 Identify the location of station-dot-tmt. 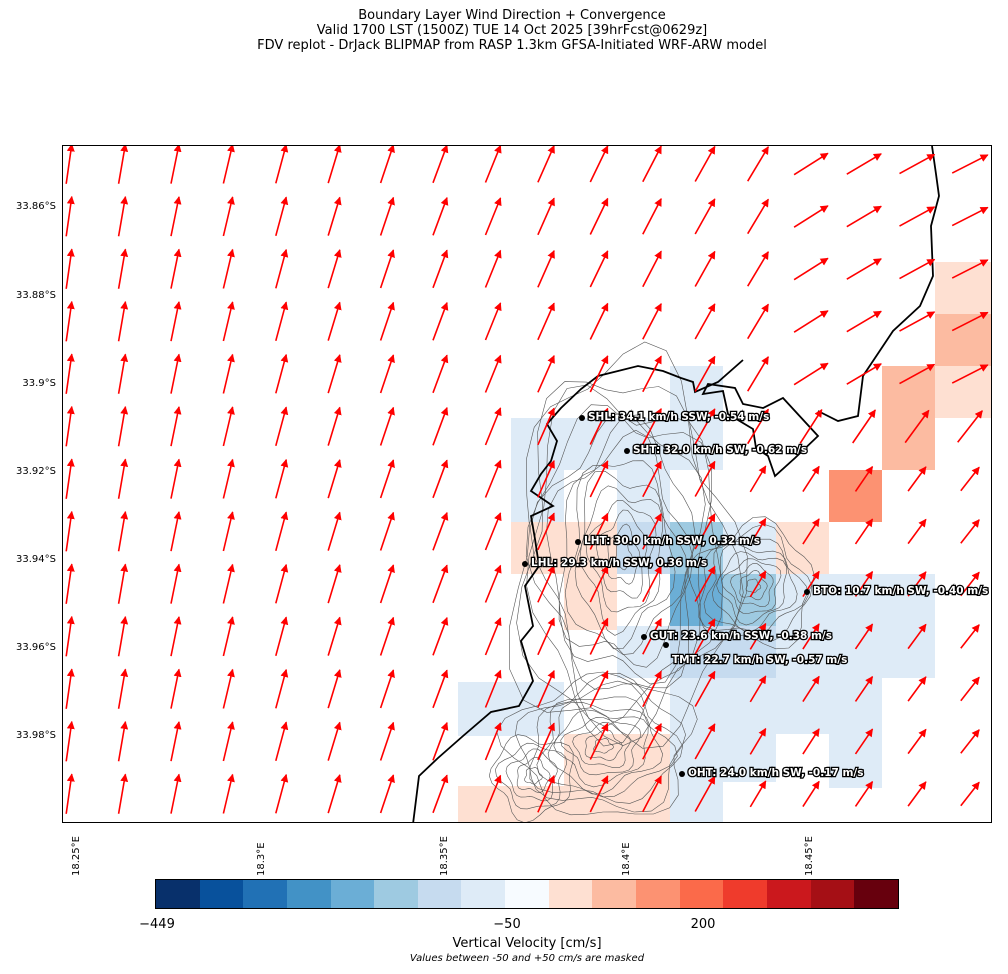
(666, 645).